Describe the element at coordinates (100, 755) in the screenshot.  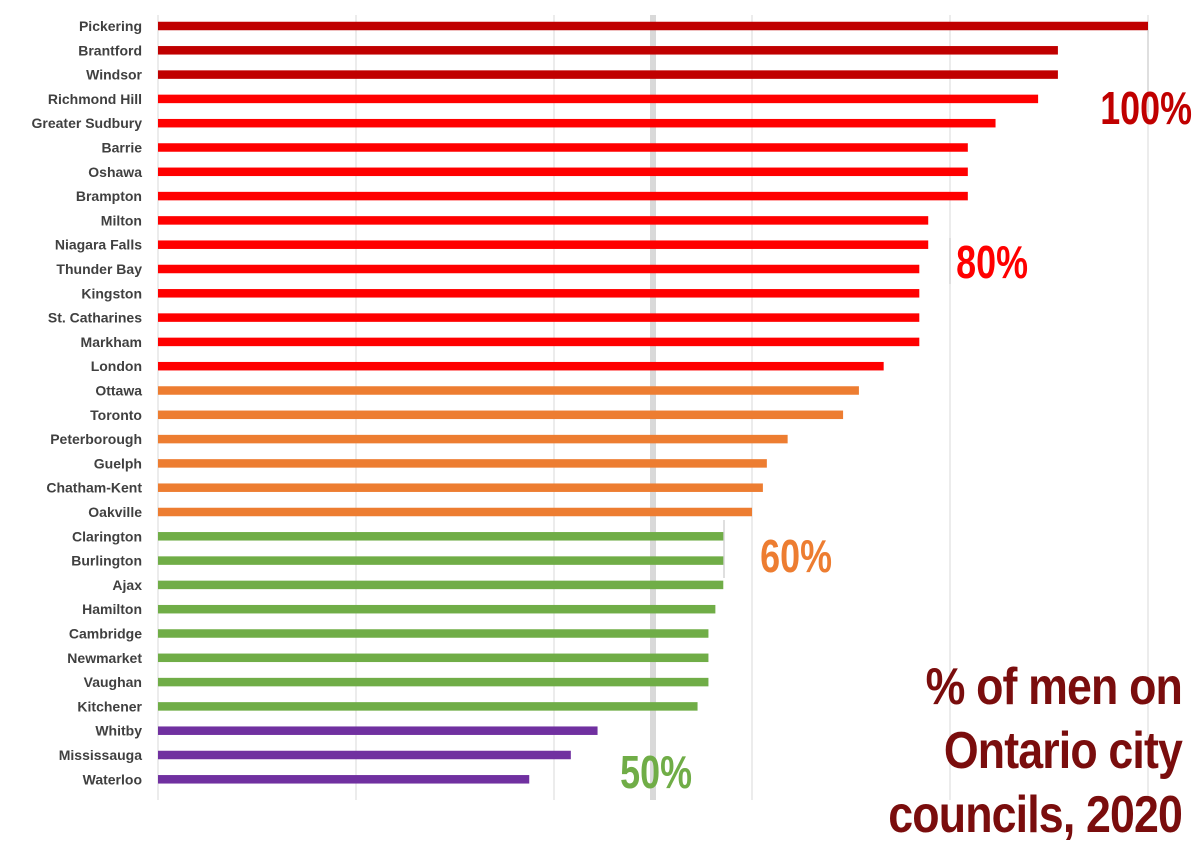
I see `category-label: Mississauga` at that location.